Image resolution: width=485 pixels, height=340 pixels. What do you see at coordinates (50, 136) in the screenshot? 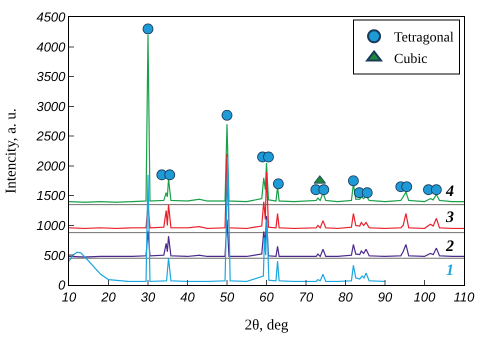
I see `y-tick-label: 2500` at bounding box center [50, 136].